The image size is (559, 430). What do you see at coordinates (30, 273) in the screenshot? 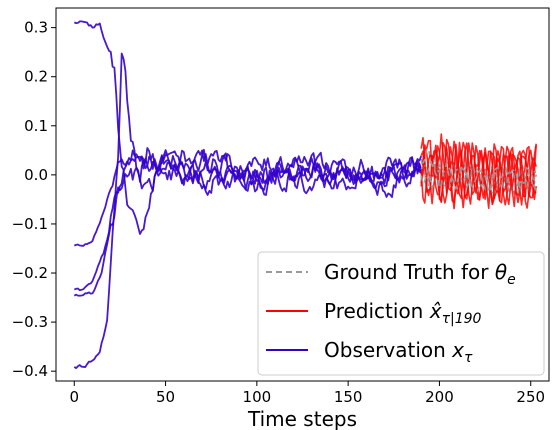
I see `y-tick-label: −0.2` at bounding box center [30, 273].